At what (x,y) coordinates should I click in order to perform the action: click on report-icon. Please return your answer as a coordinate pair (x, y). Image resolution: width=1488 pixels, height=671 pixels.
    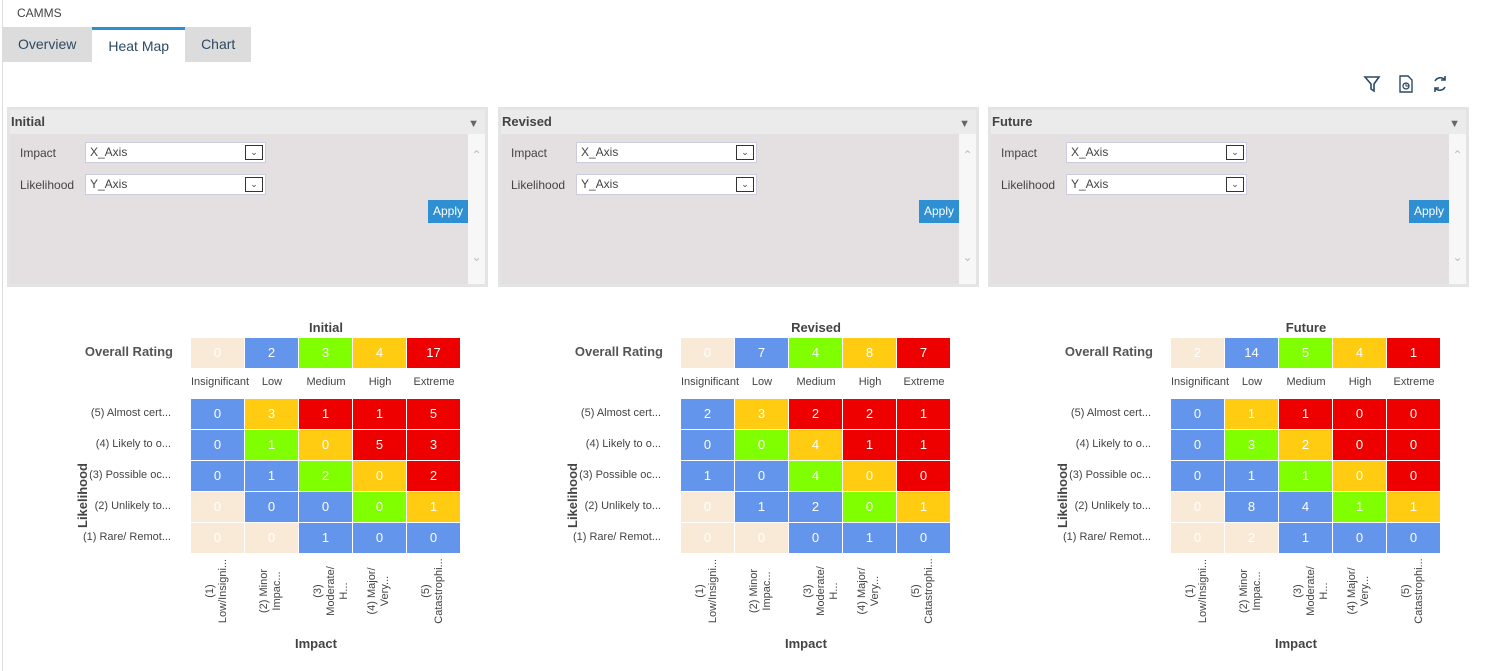
    Looking at the image, I should click on (1406, 84).